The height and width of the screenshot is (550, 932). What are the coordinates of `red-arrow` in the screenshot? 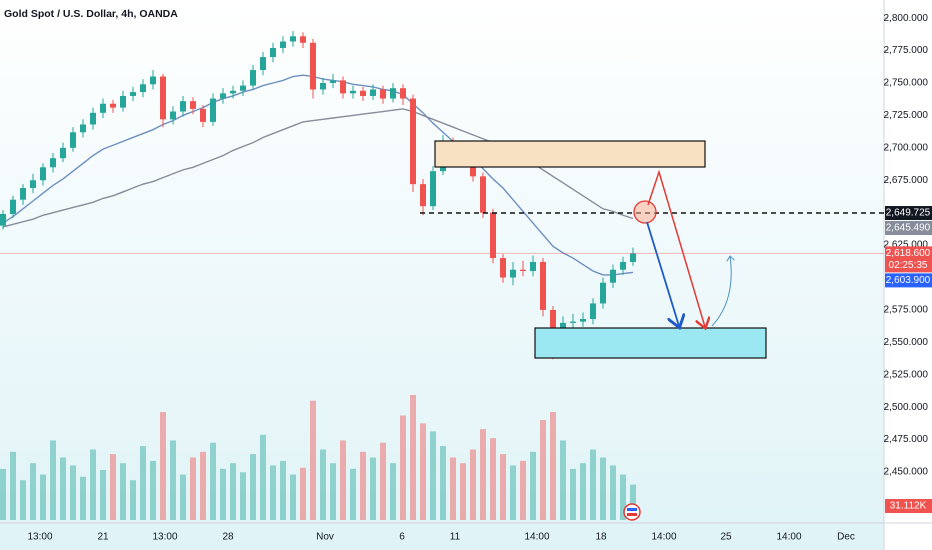 It's located at (676, 248).